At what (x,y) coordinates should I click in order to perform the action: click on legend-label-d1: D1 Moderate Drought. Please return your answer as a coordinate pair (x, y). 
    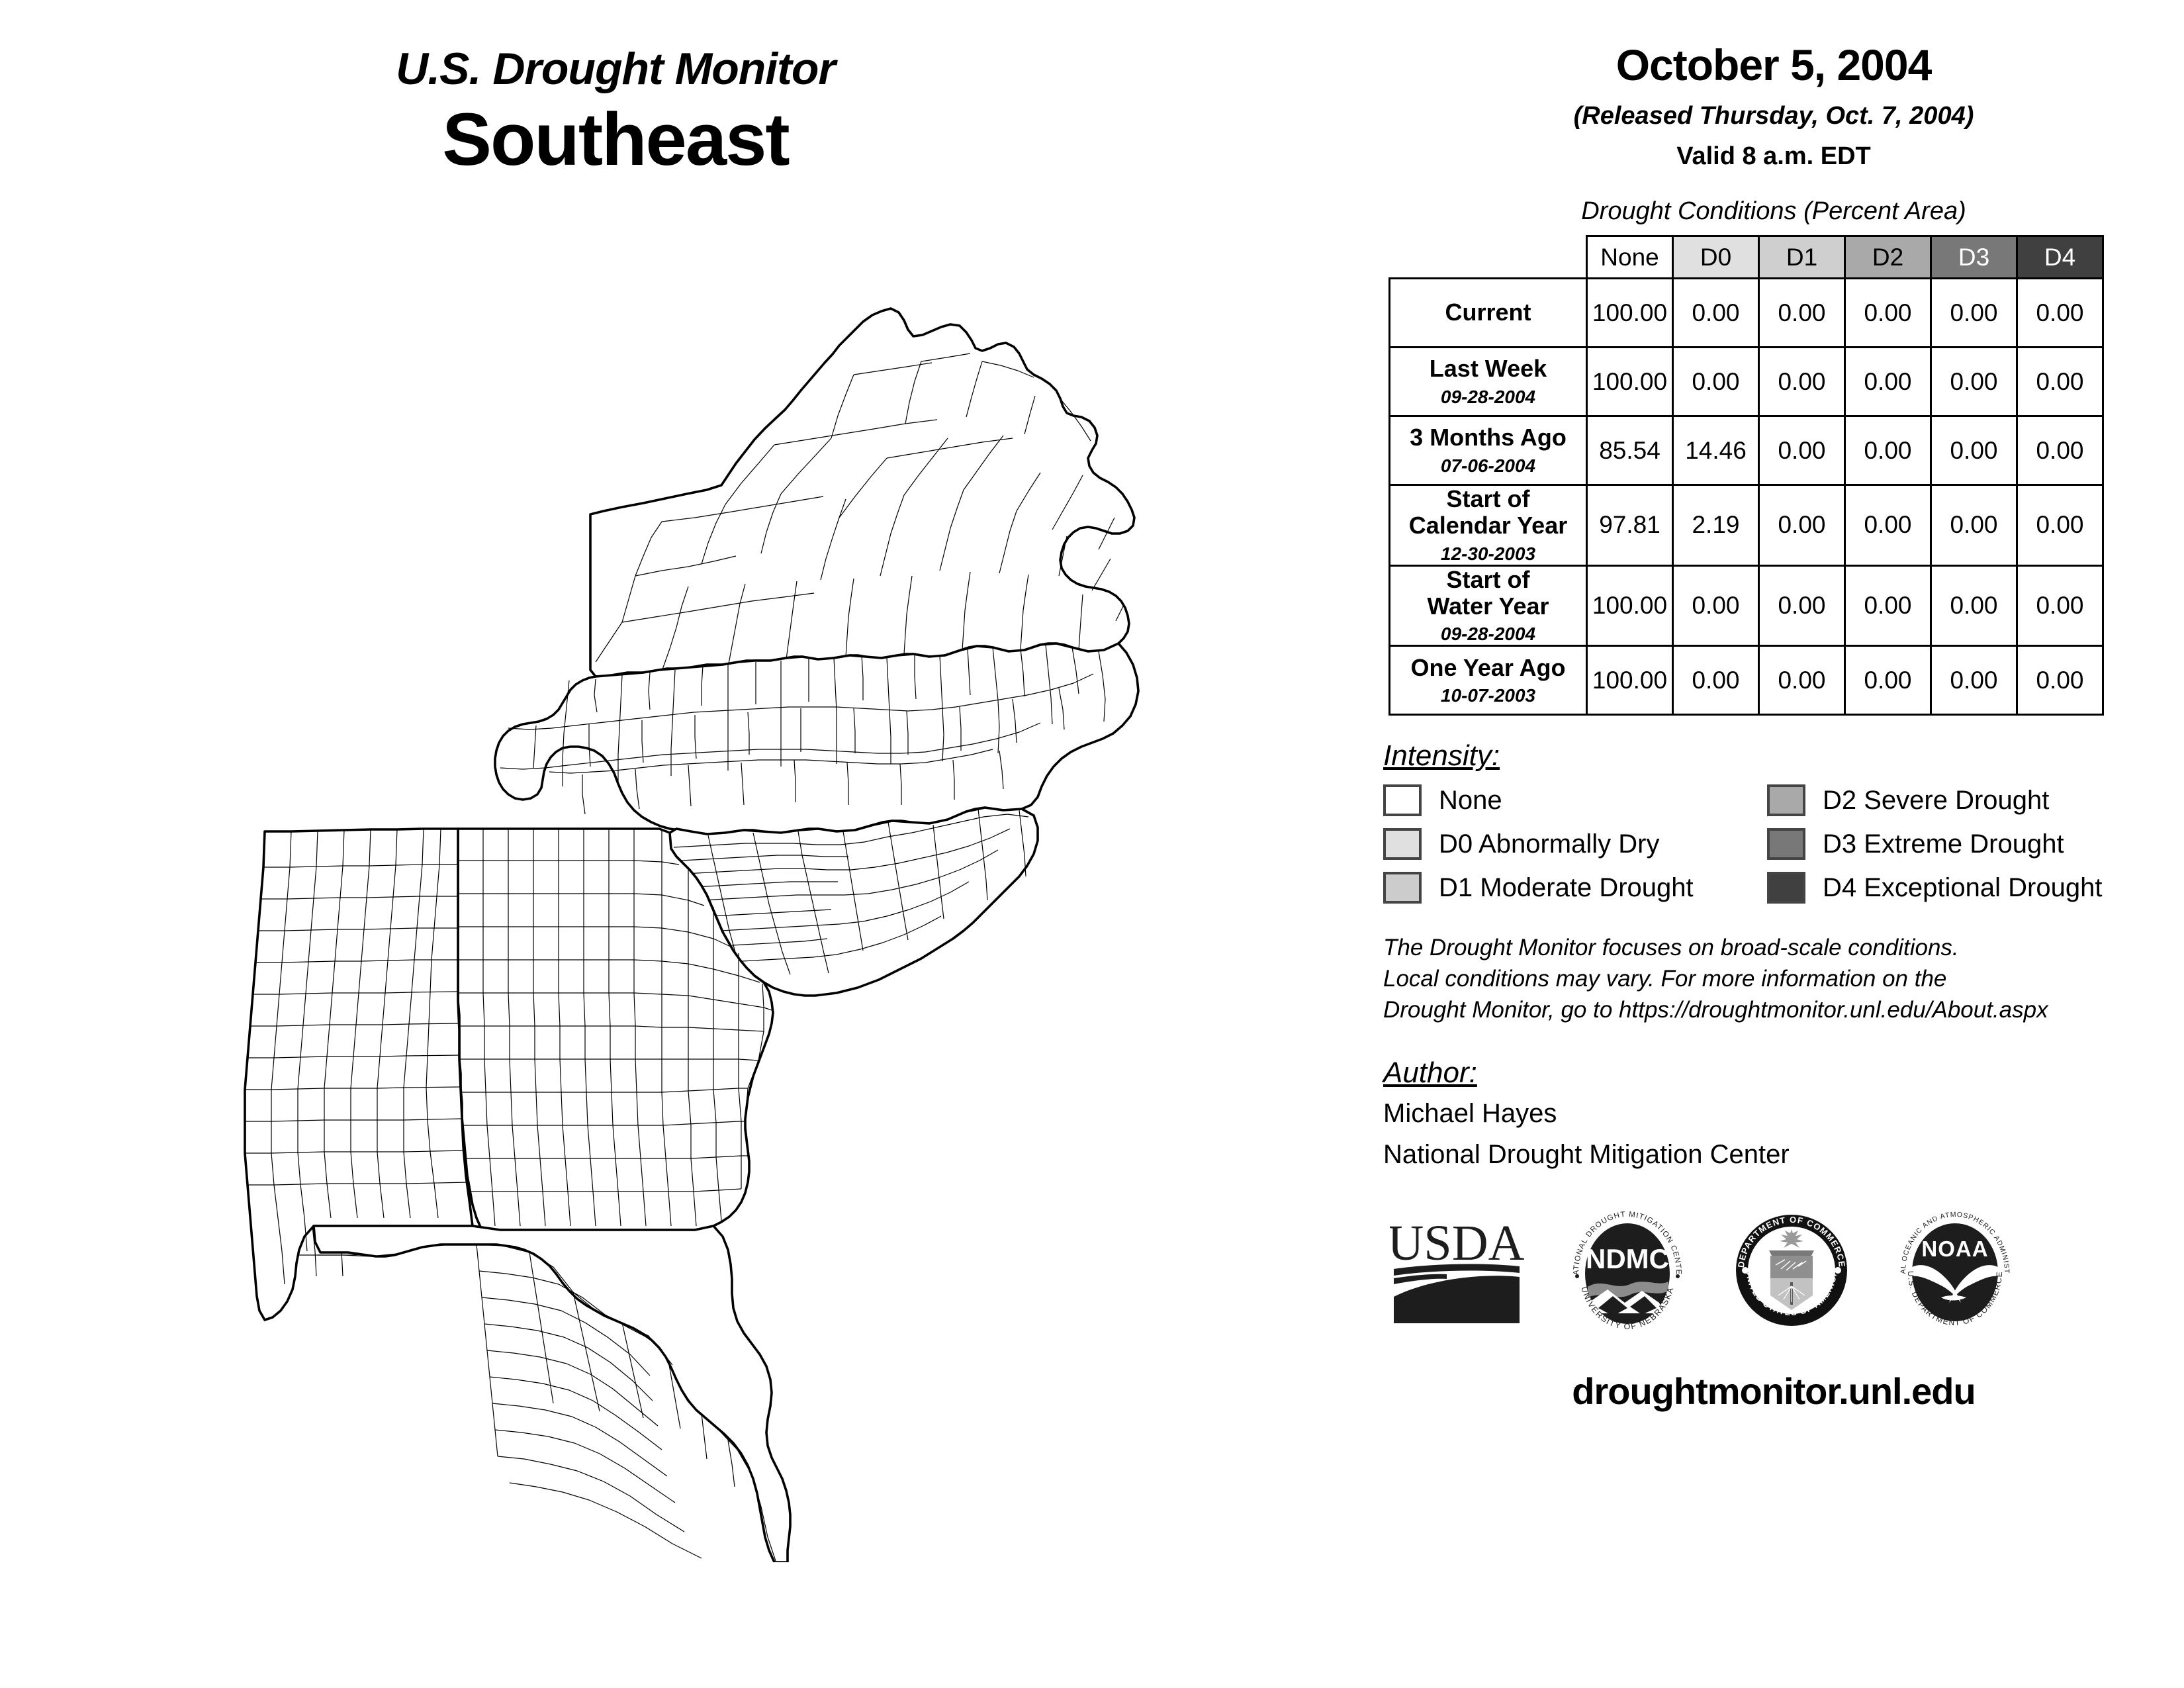
    Looking at the image, I should click on (1567, 887).